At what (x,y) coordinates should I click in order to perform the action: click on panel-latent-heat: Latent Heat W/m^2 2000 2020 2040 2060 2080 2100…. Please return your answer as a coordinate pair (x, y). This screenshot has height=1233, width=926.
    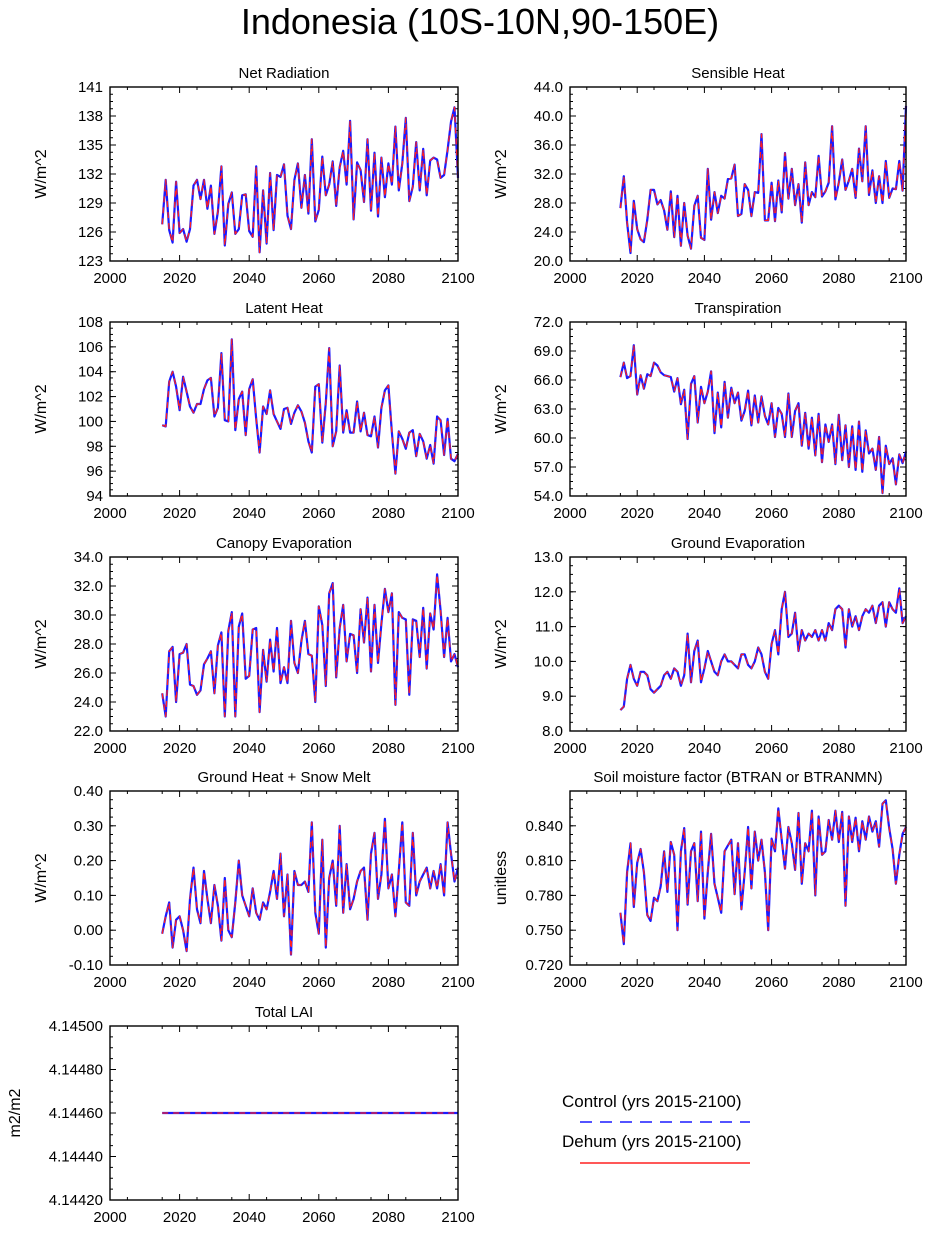
    Looking at the image, I should click on (254, 411).